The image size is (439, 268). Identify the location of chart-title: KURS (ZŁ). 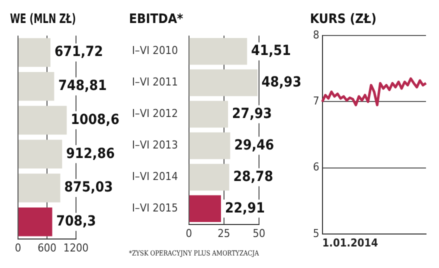
(343, 20).